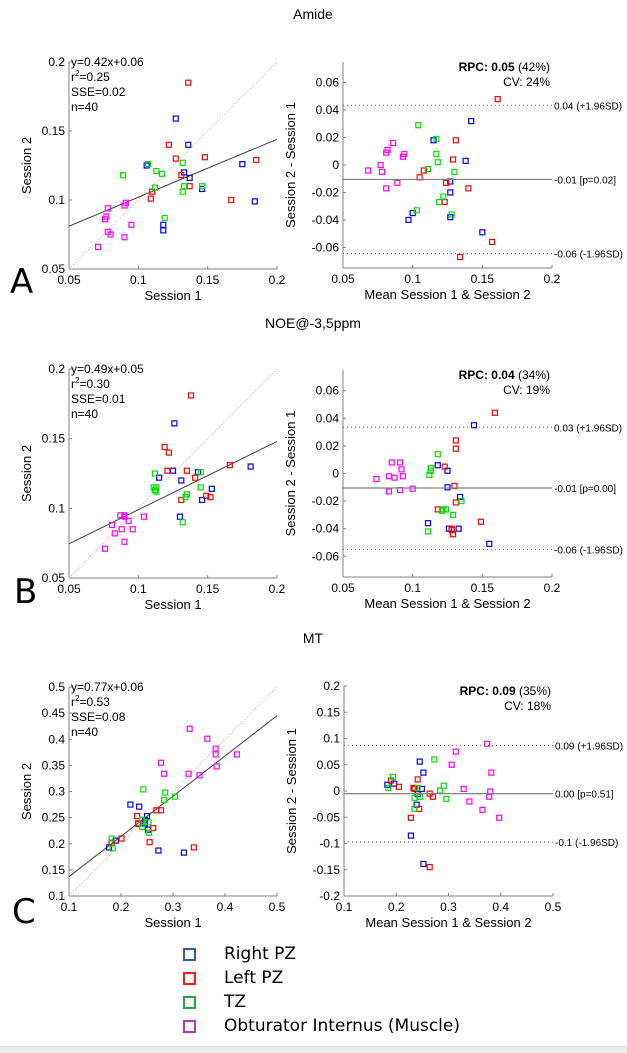 This screenshot has width=627, height=1053. I want to click on fit-annotation: r2=0.30, so click(90, 383).